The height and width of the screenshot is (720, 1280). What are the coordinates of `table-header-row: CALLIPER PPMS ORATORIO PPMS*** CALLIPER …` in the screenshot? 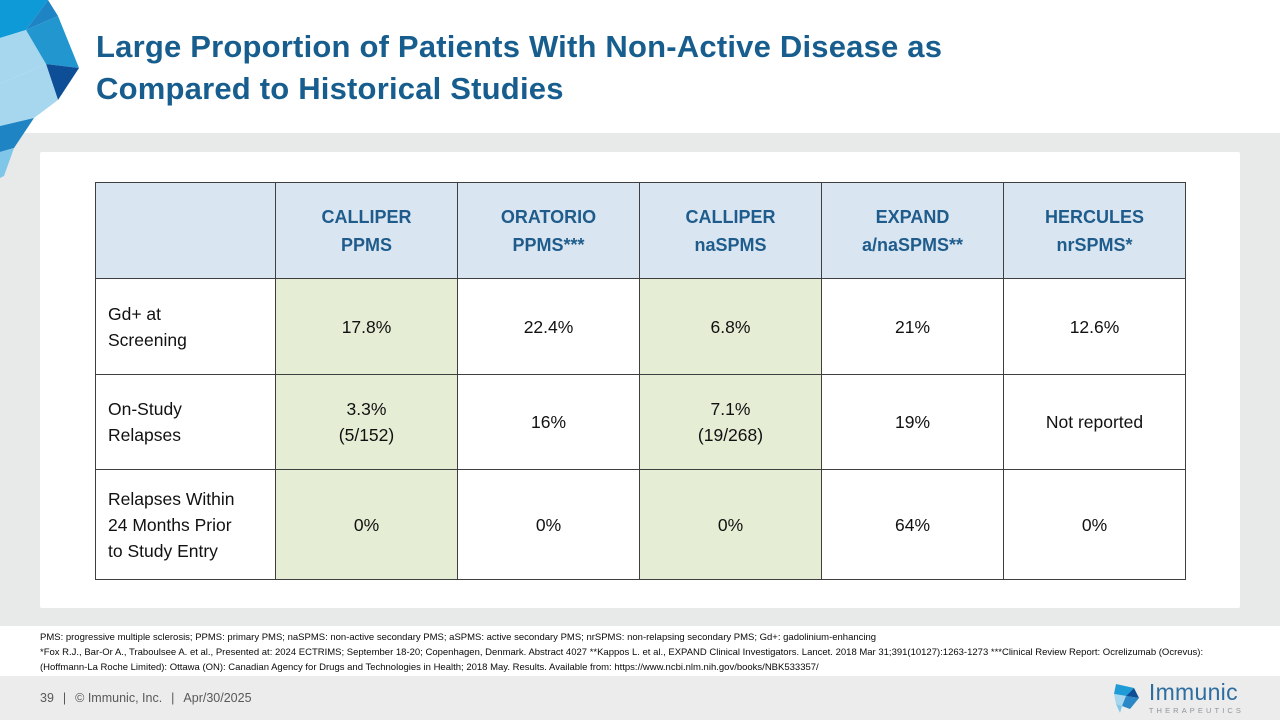 It's located at (640, 230).